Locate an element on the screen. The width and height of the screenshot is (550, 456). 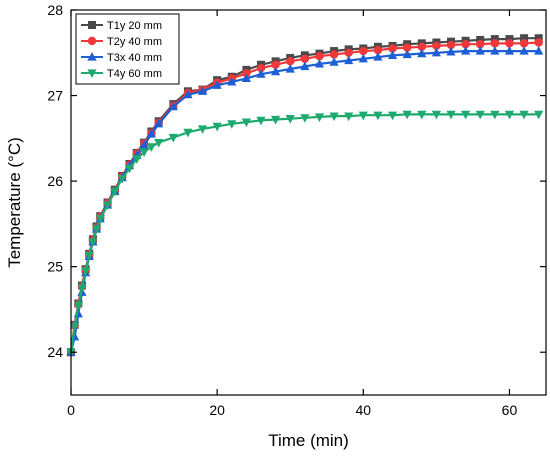
y-tick-label: 27 is located at coordinates (55, 96).